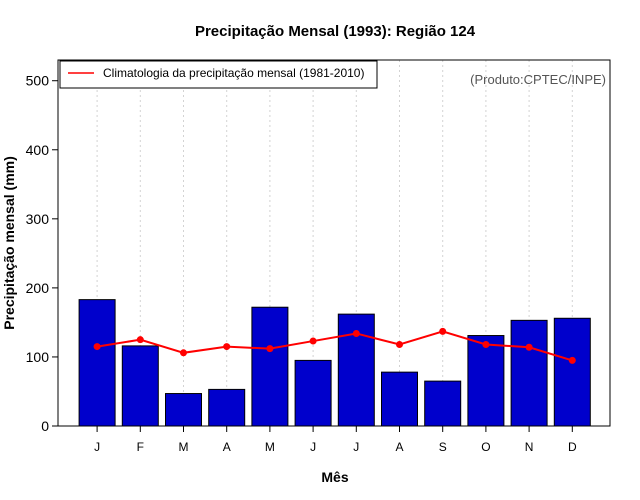 This screenshot has width=640, height=500. Describe the element at coordinates (38, 357) in the screenshot. I see `y-tick-label: 100` at that location.